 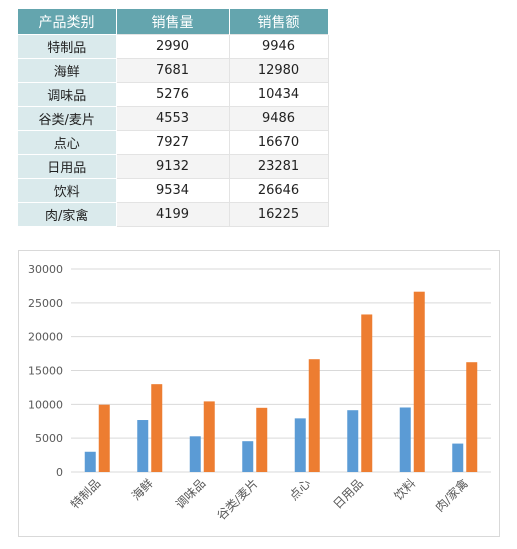 I want to click on table-row: 日用品 9132 23281, so click(x=173, y=166).